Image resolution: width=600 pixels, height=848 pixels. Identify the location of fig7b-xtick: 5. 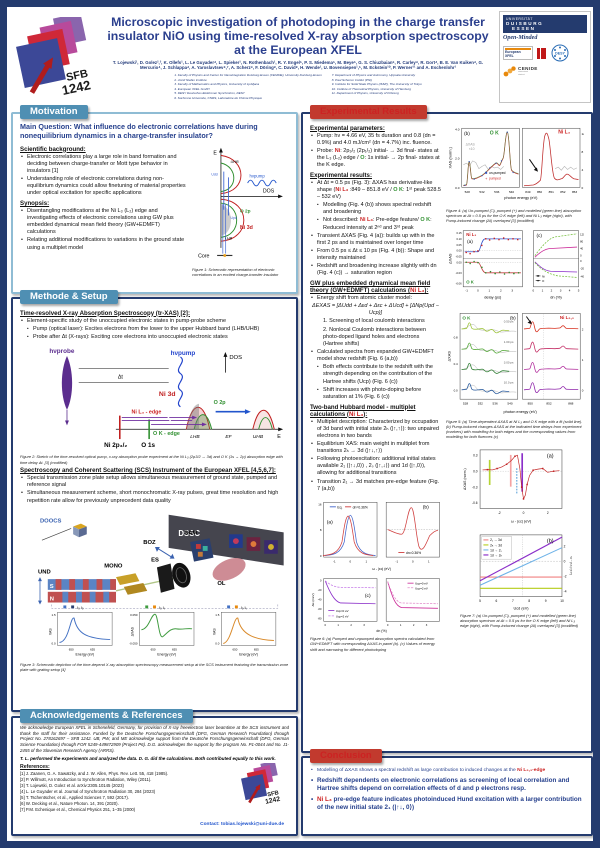
(480, 600).